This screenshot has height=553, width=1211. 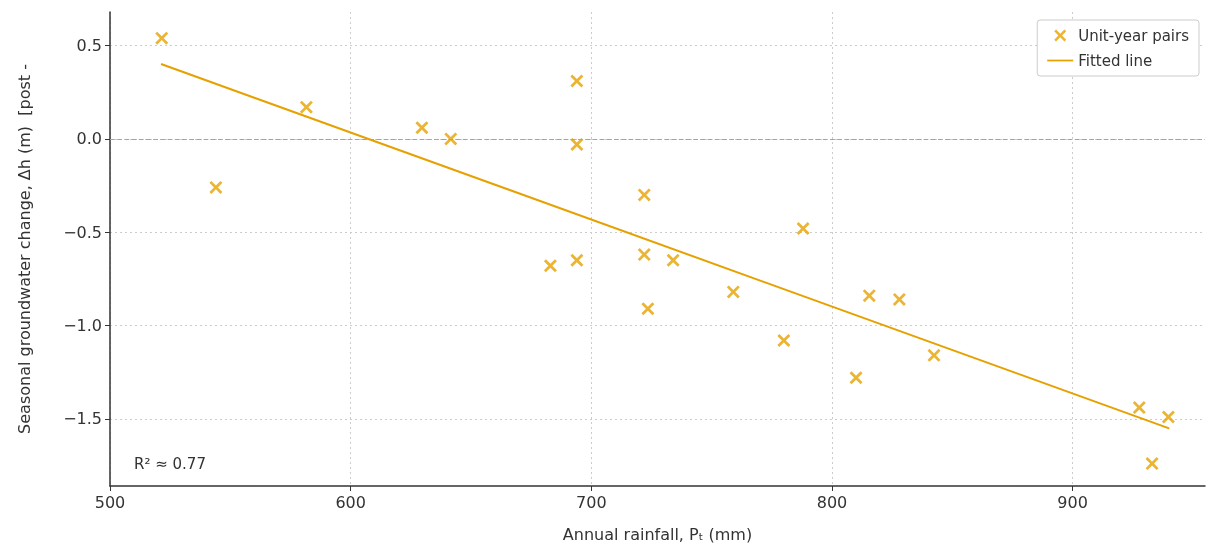 I want to click on legend-label: Unit-year pairs, so click(x=1134, y=35).